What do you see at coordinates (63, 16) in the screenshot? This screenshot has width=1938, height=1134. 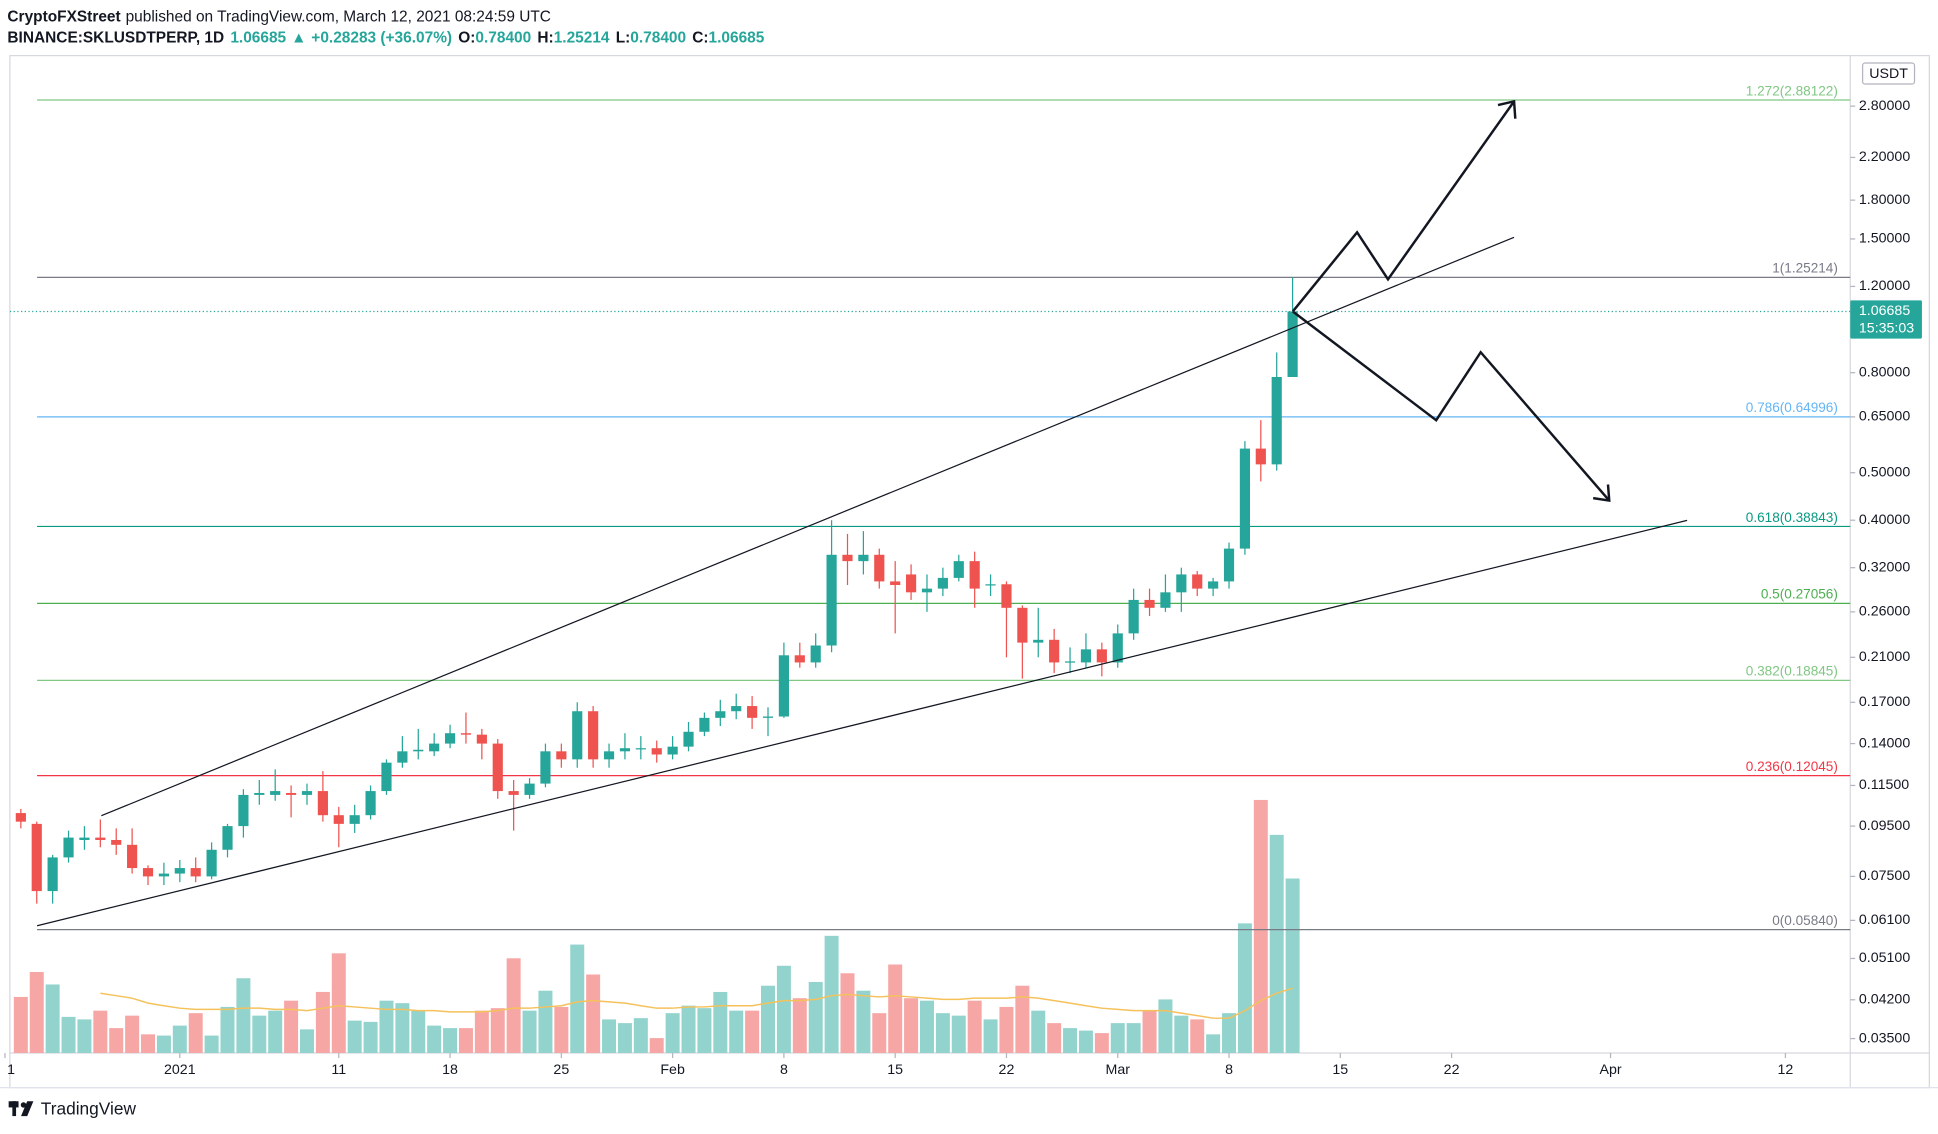 I see `author: CryptoFXStreet` at bounding box center [63, 16].